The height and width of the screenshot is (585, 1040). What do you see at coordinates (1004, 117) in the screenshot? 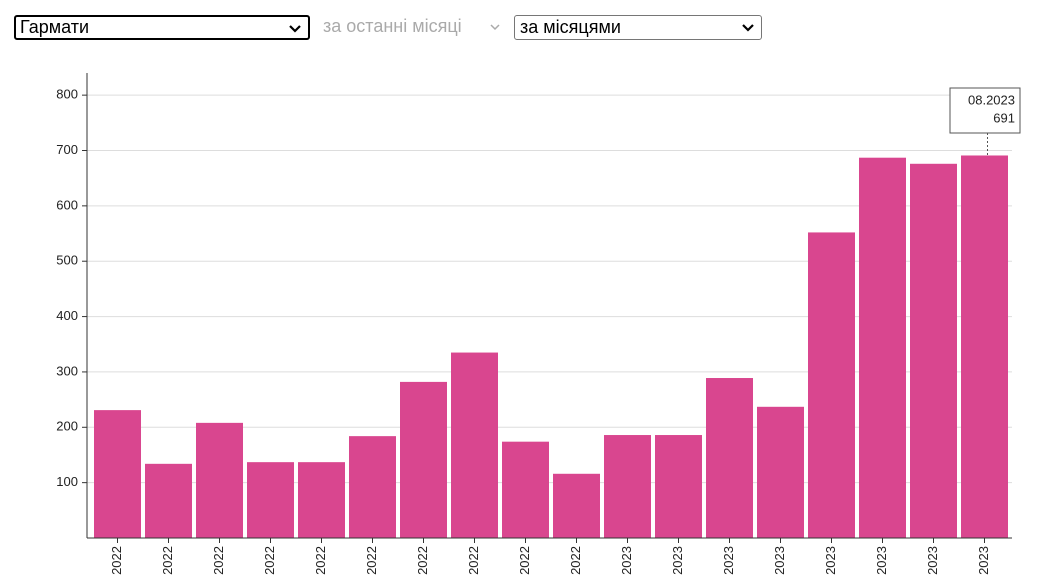
I see `tooltip-value: 691` at bounding box center [1004, 117].